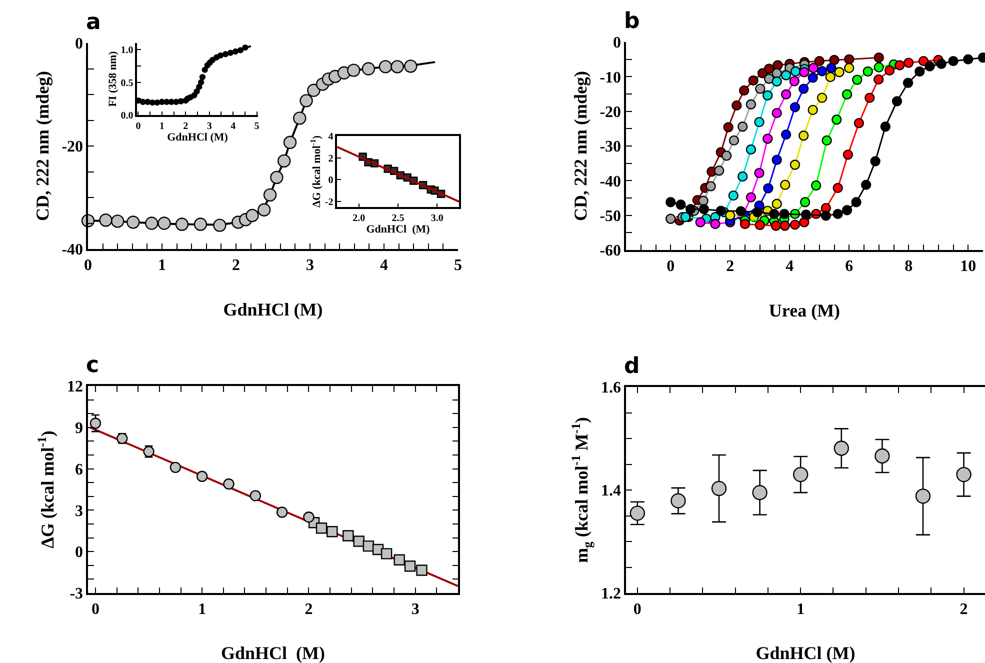 The image size is (985, 663). I want to click on chart-title: a, so click(93, 22).